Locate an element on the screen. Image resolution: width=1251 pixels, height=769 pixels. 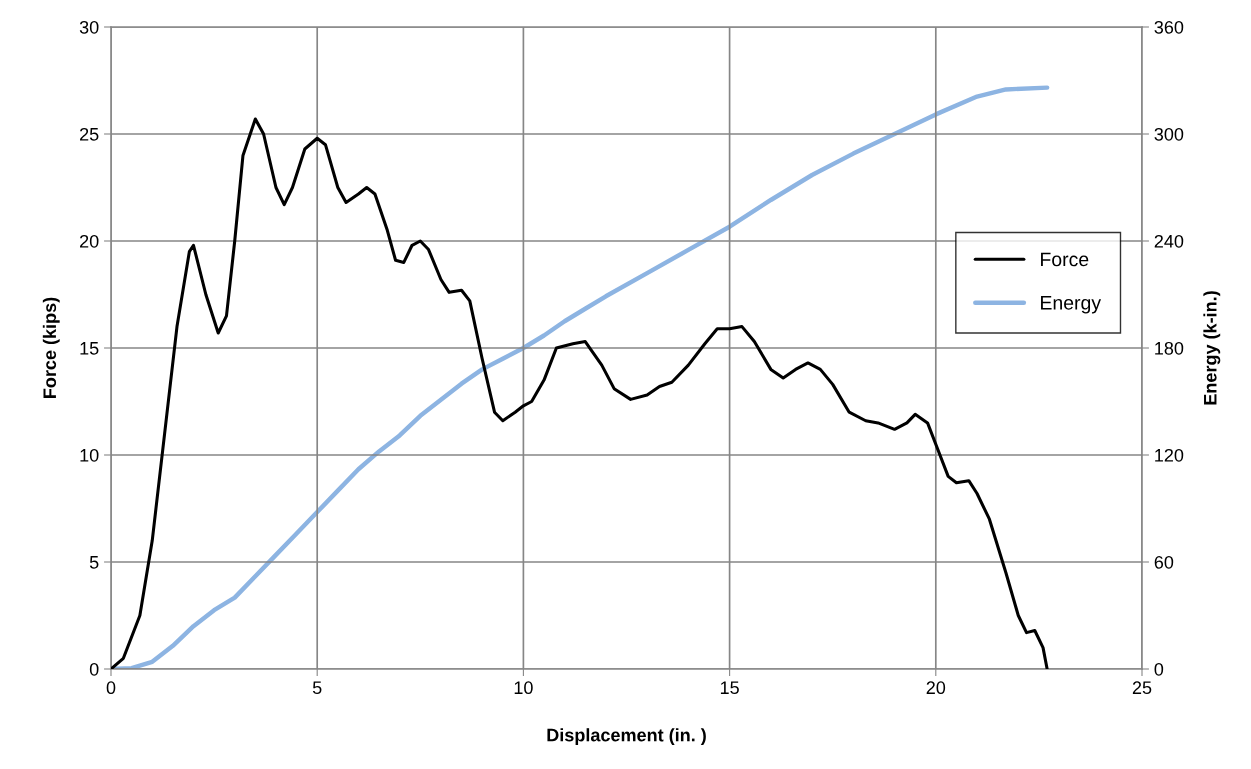
y2-tick-label: 0 is located at coordinates (1159, 669).